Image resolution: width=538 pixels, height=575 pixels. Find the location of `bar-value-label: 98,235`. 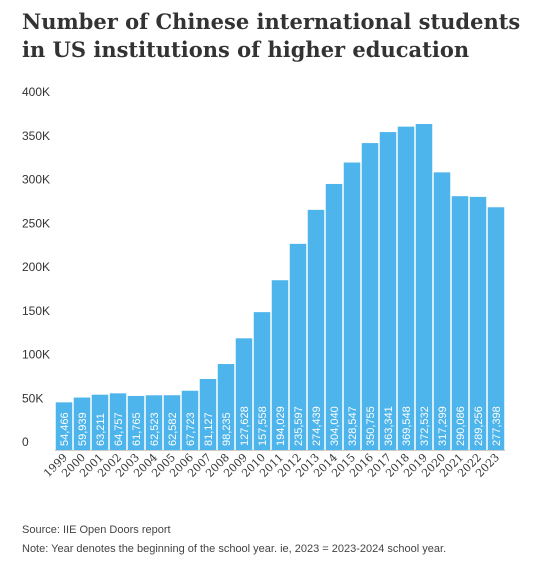

bar-value-label: 98,235 is located at coordinates (227, 429).